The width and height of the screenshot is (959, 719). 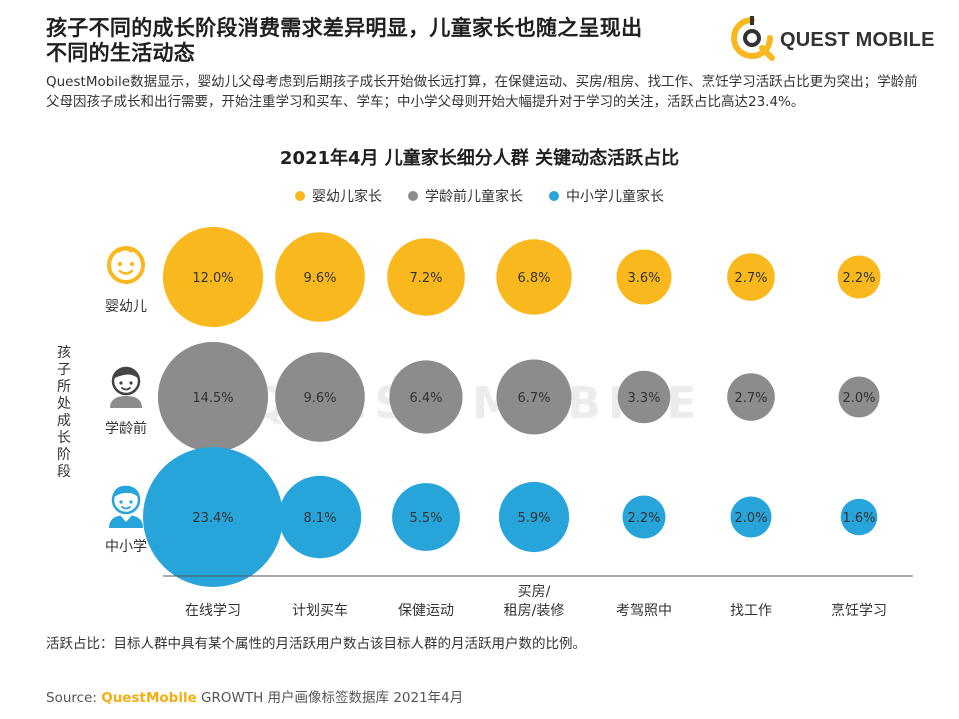 What do you see at coordinates (320, 610) in the screenshot?
I see `x-tick-label-1: 计划买车` at bounding box center [320, 610].